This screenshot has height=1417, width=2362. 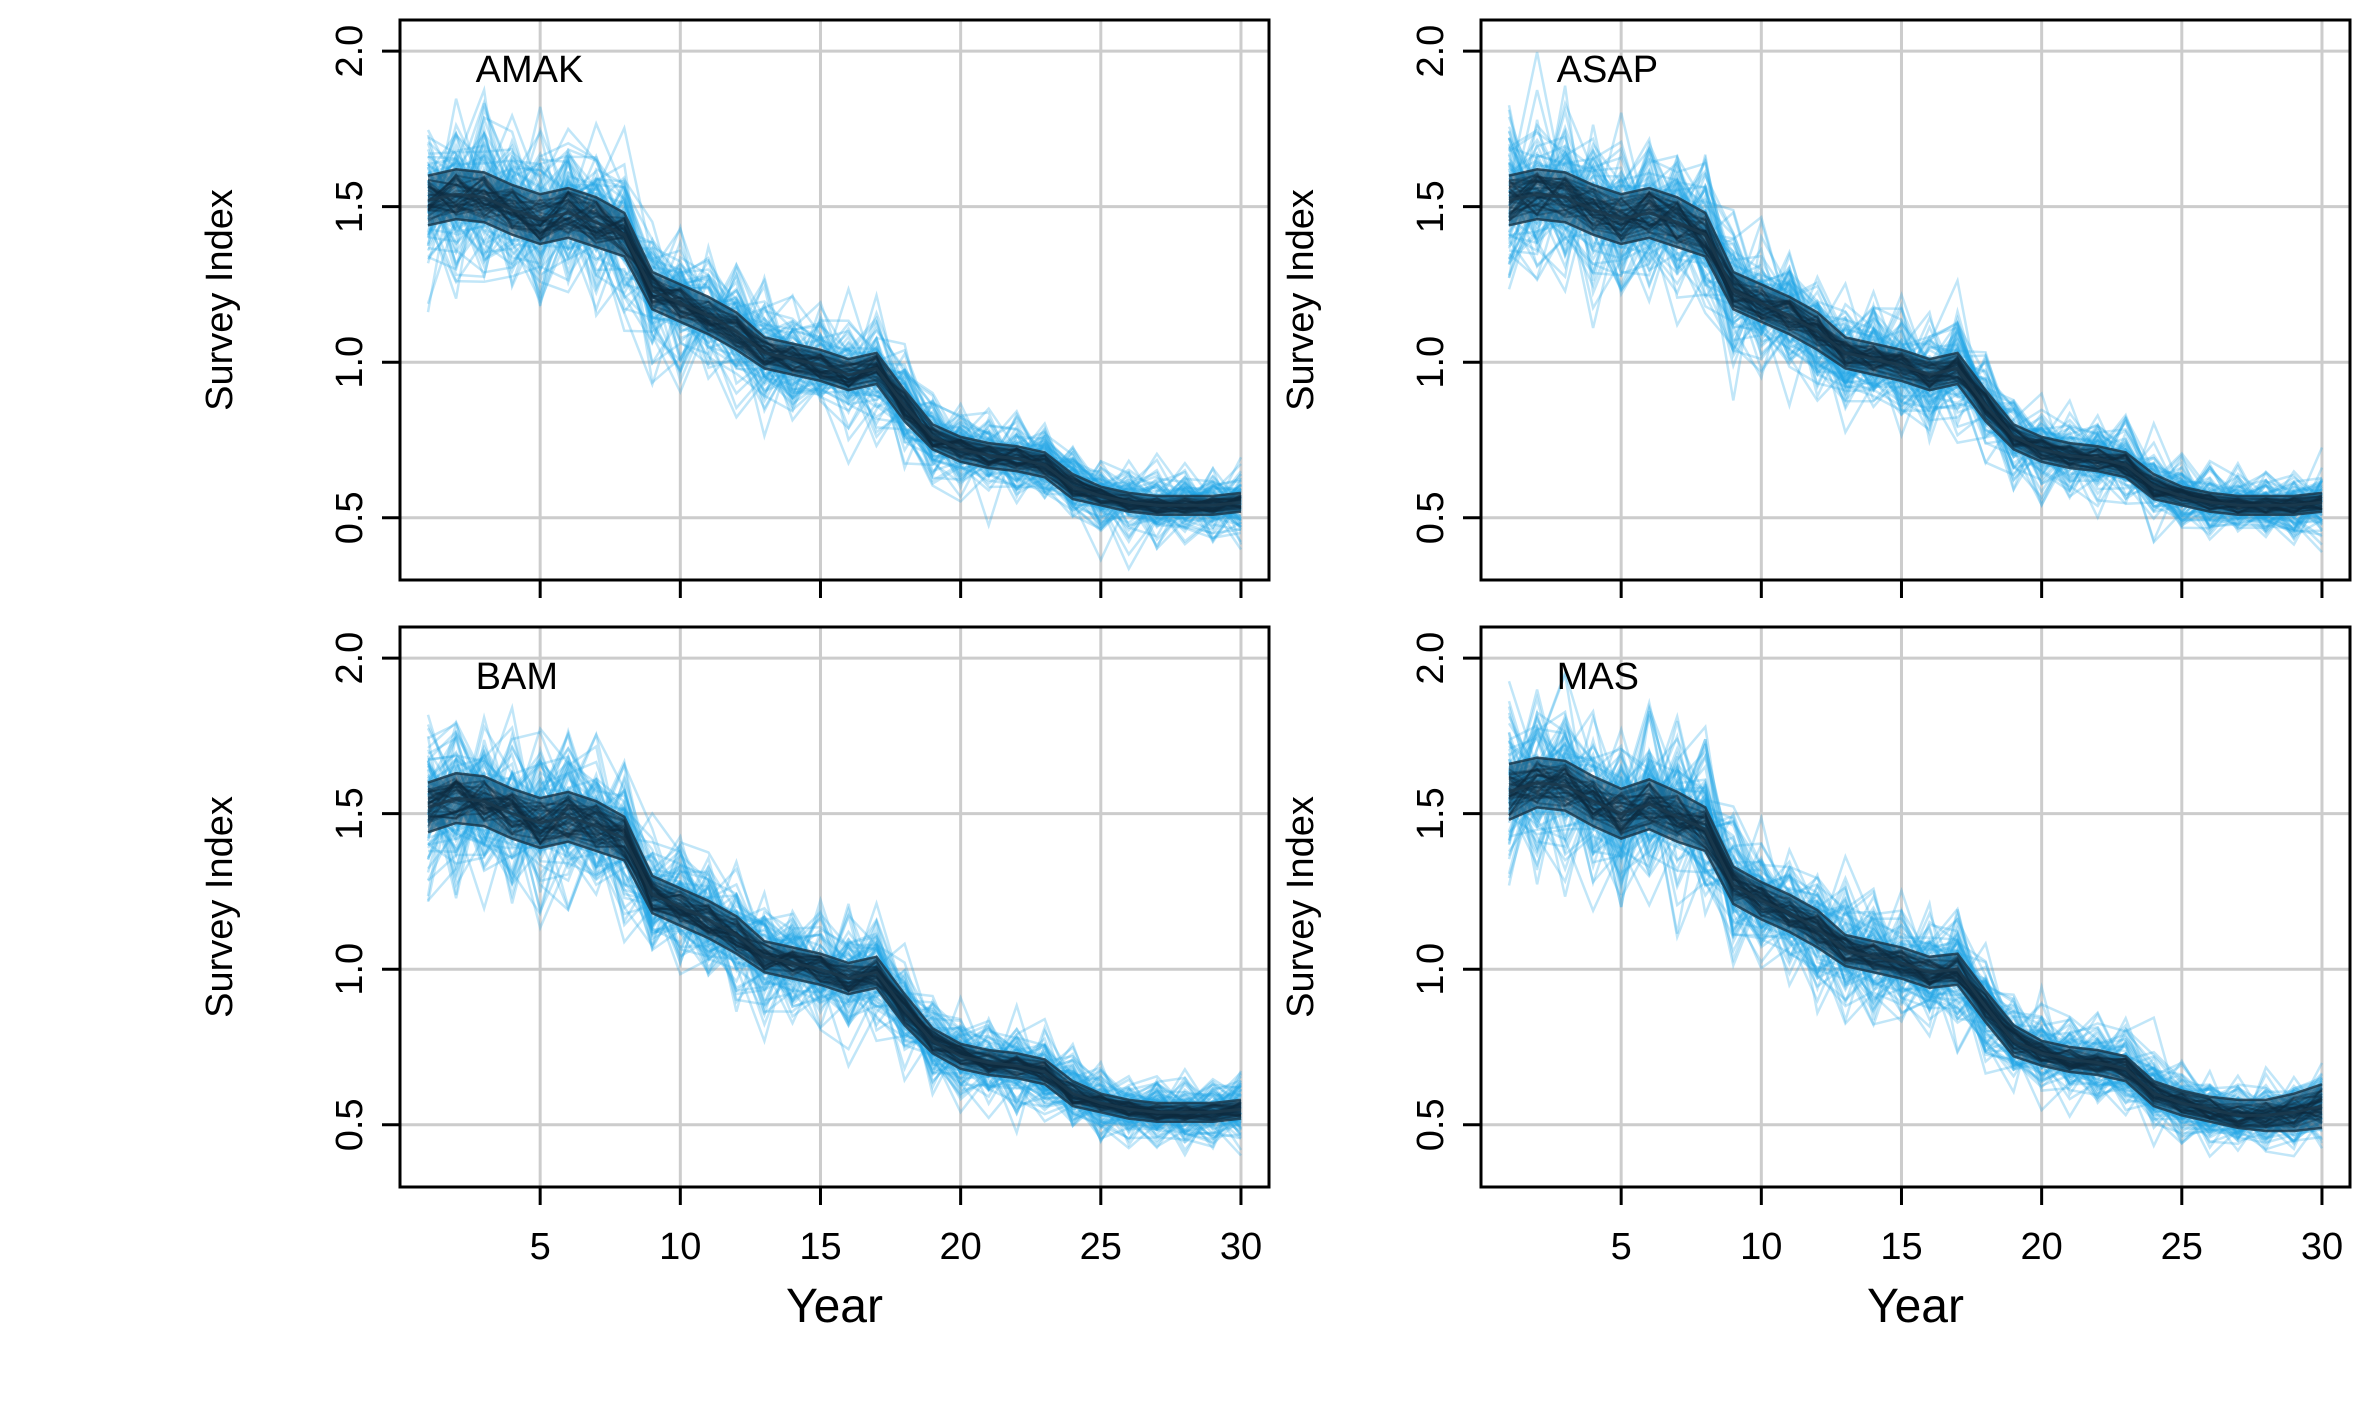 I want to click on panel-label: BAM, so click(x=517, y=677).